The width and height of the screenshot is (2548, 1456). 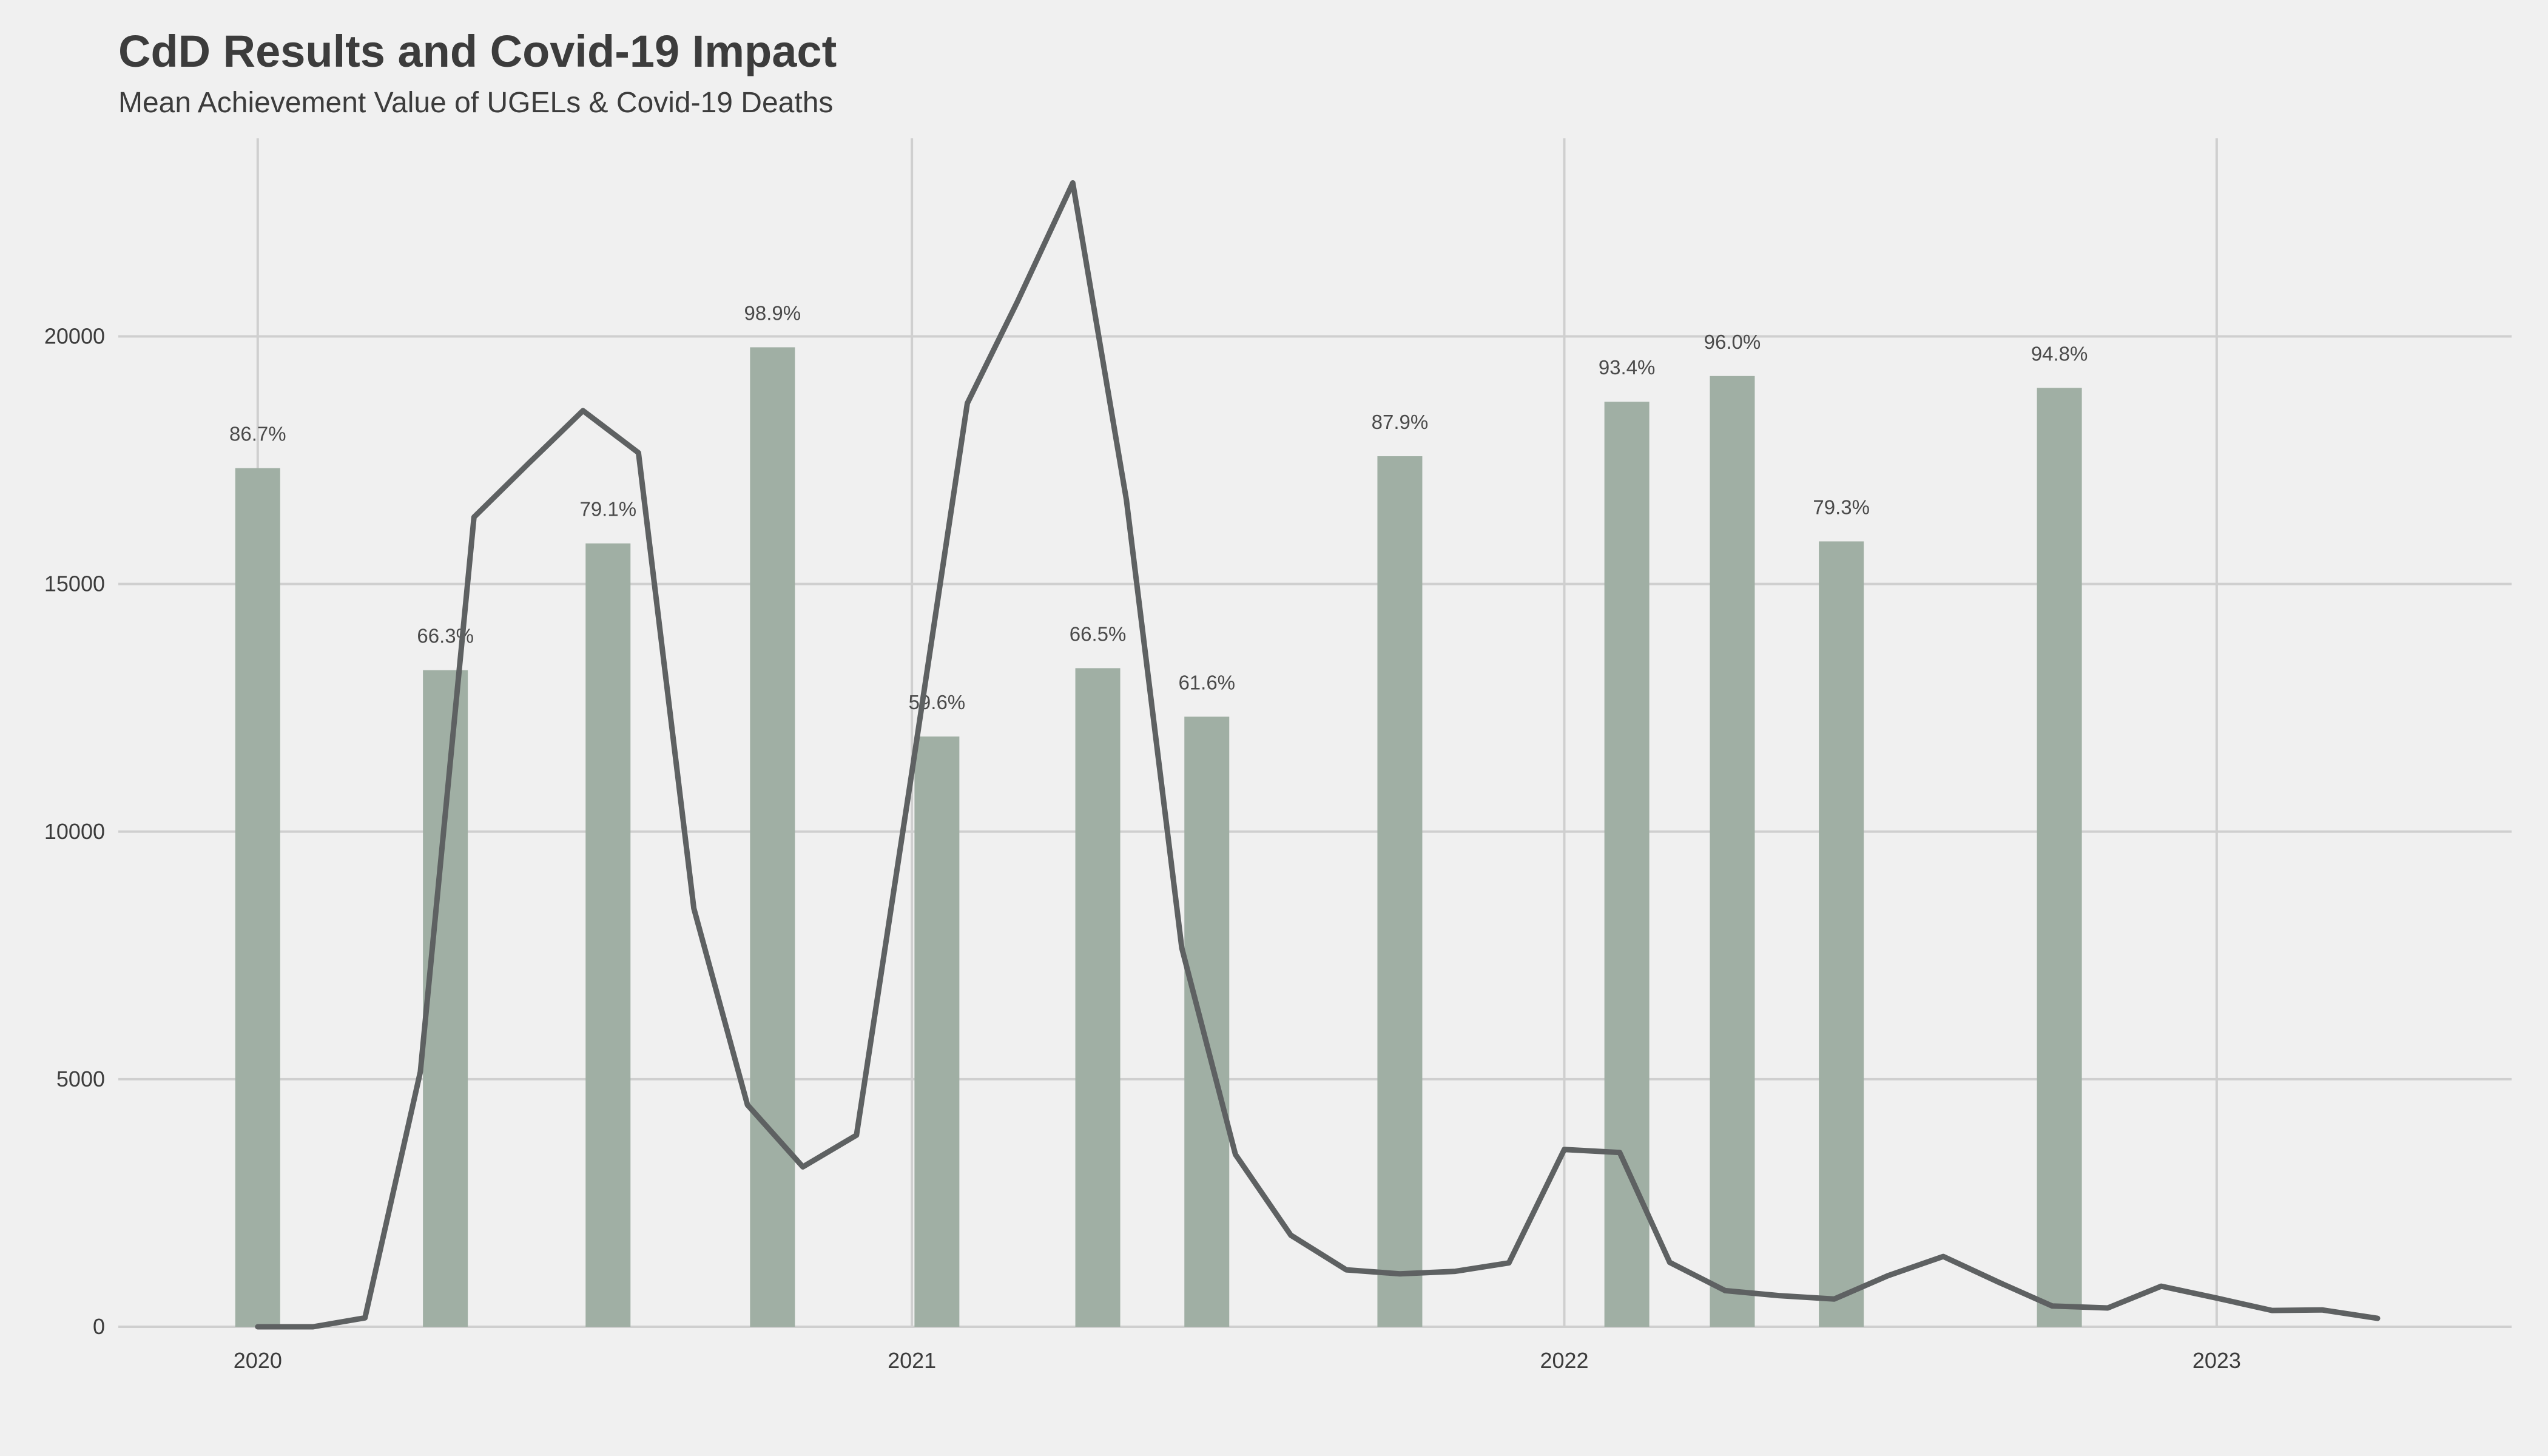 I want to click on y-tick-label: 10000, so click(x=74, y=831).